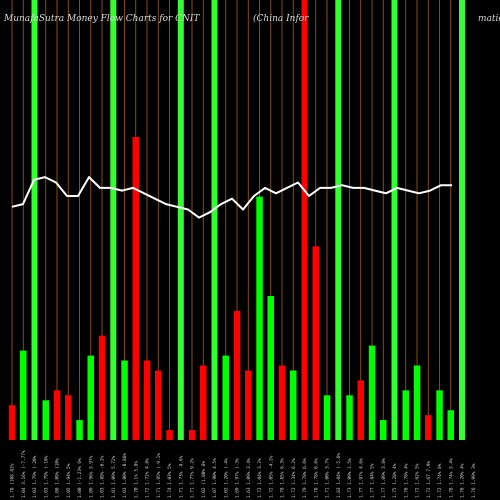  Describe the element at coordinates (238, 478) in the screenshot. I see `x-tick-label: 1.69 1.97% (-3%` at that location.